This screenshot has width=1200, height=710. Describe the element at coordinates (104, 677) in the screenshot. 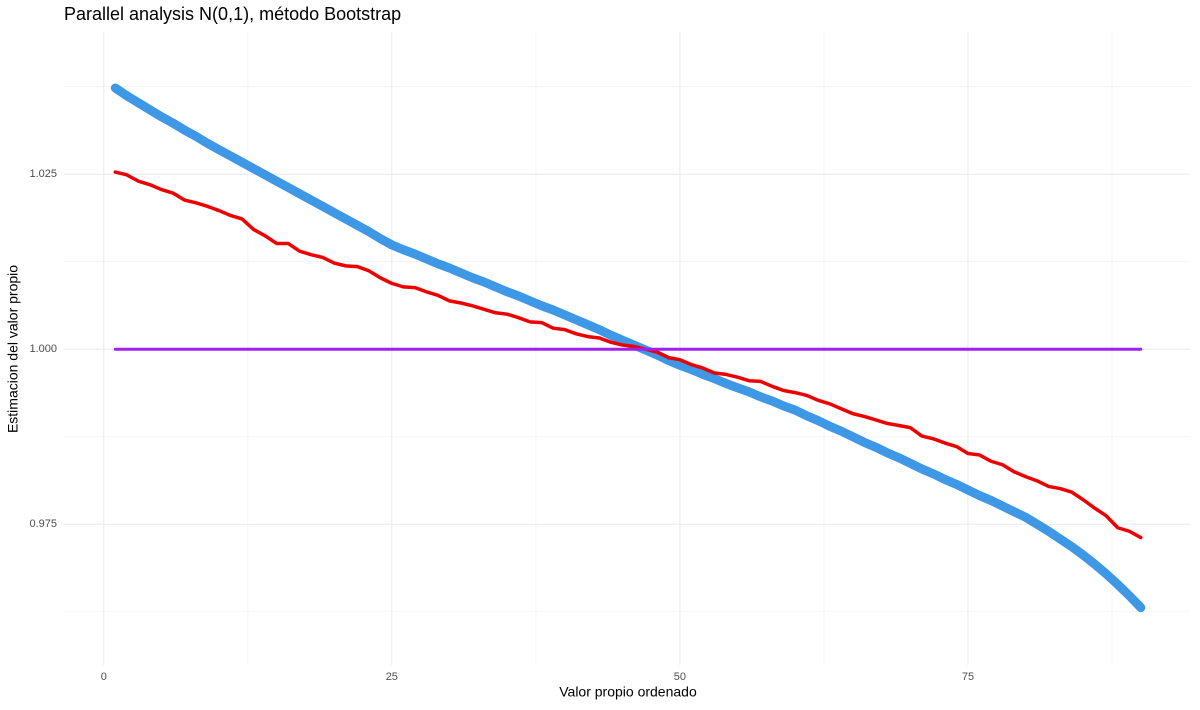

I see `x-tick-label: 0` at that location.